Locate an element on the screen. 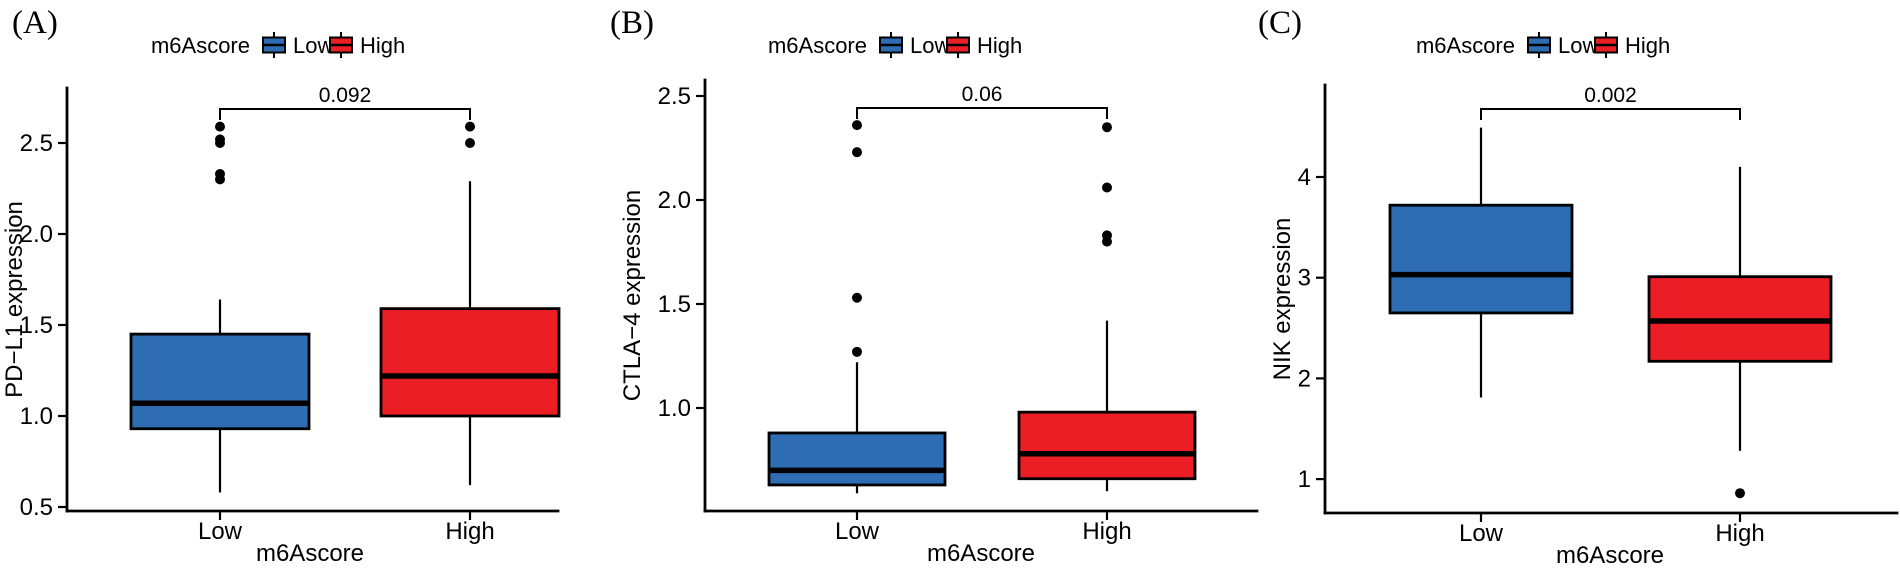 This screenshot has width=1900, height=569. y-tick-label: 4 is located at coordinates (1304, 177).